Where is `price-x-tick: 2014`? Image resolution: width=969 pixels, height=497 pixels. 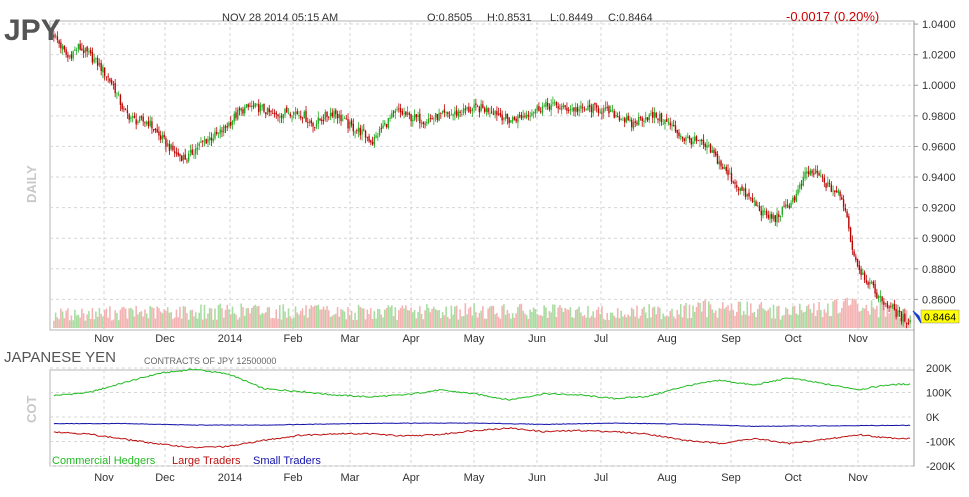 price-x-tick: 2014 is located at coordinates (230, 339).